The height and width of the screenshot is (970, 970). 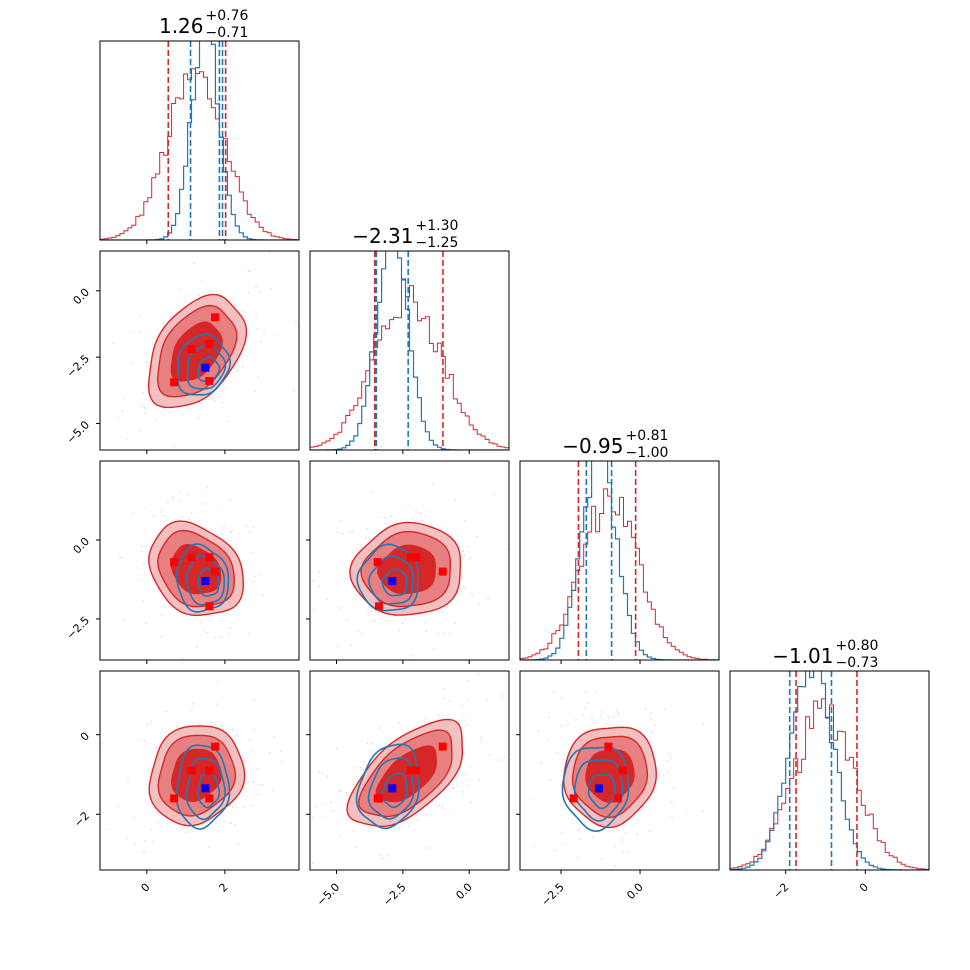 What do you see at coordinates (647, 436) in the screenshot?
I see `title-plus-error: +0.81` at bounding box center [647, 436].